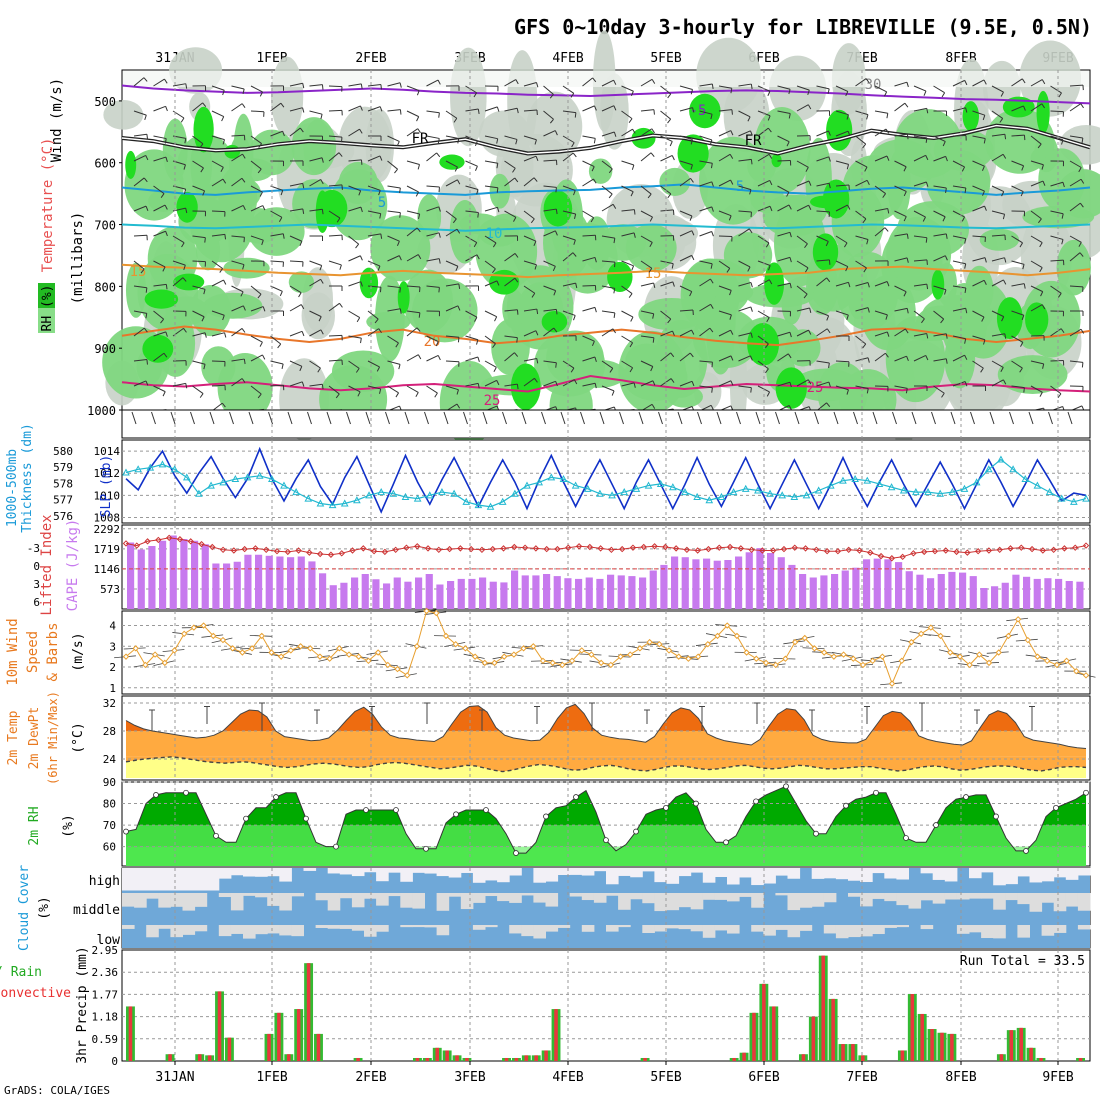  Describe the element at coordinates (24, 908) in the screenshot. I see `cloud-axis-label-1: Cloud Cover` at that location.